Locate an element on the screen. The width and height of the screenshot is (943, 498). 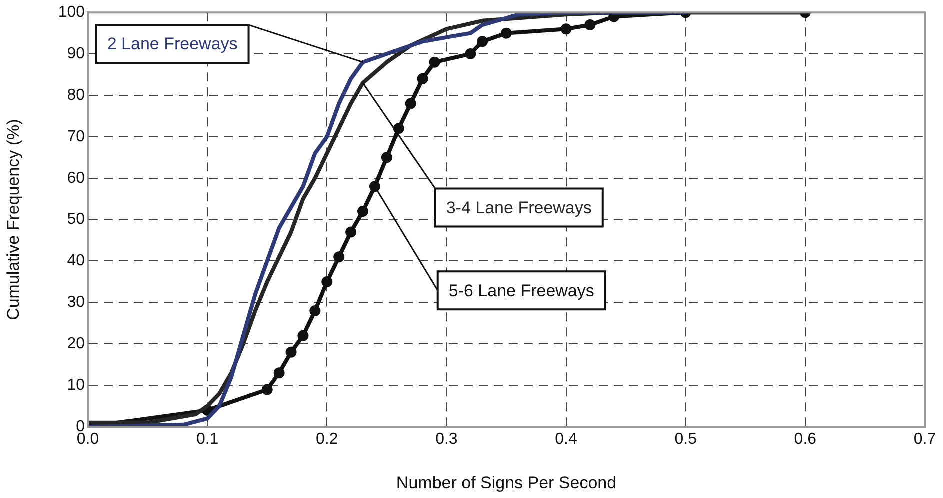
y-tick-label: 90 is located at coordinates (76, 53).